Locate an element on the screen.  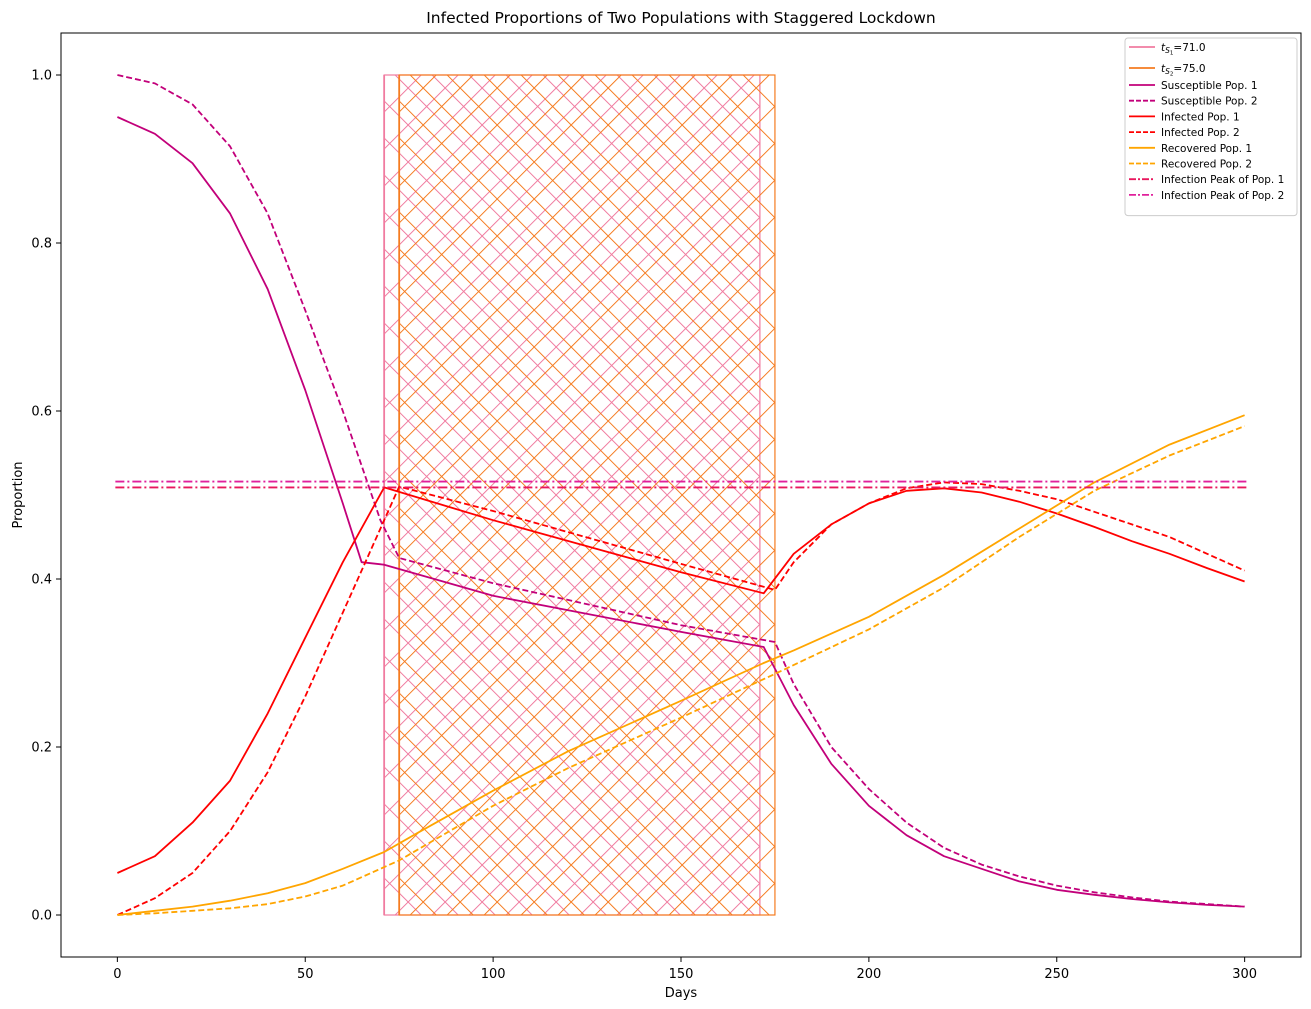
legend-label: Infected Pop. 2 is located at coordinates (1200, 133).